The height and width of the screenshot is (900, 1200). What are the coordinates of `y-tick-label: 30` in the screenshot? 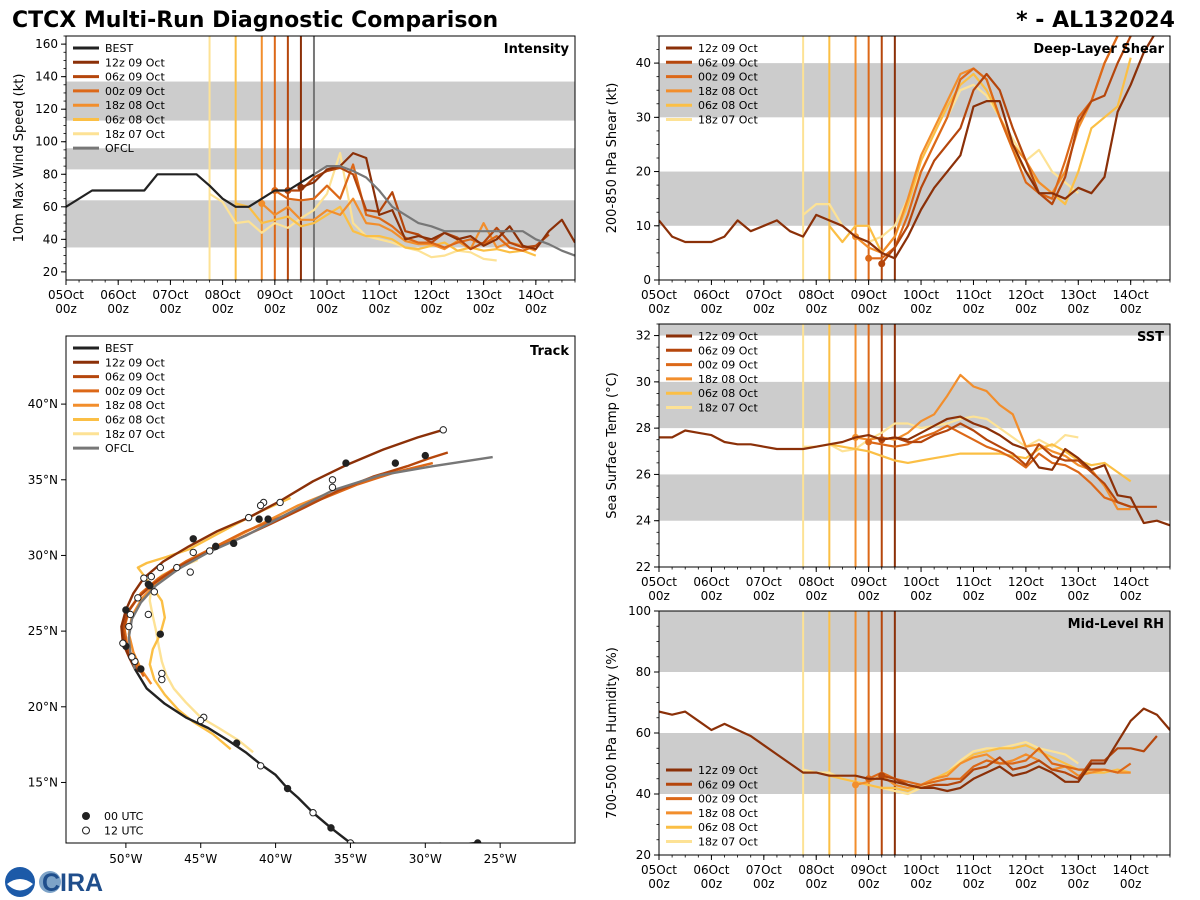 It's located at (643, 382).